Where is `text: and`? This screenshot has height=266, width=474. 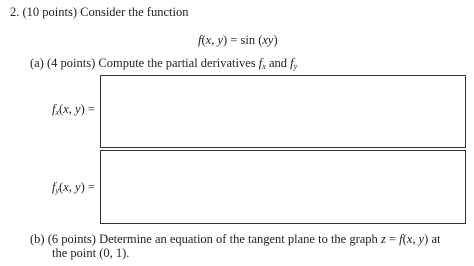 text: and is located at coordinates (278, 63).